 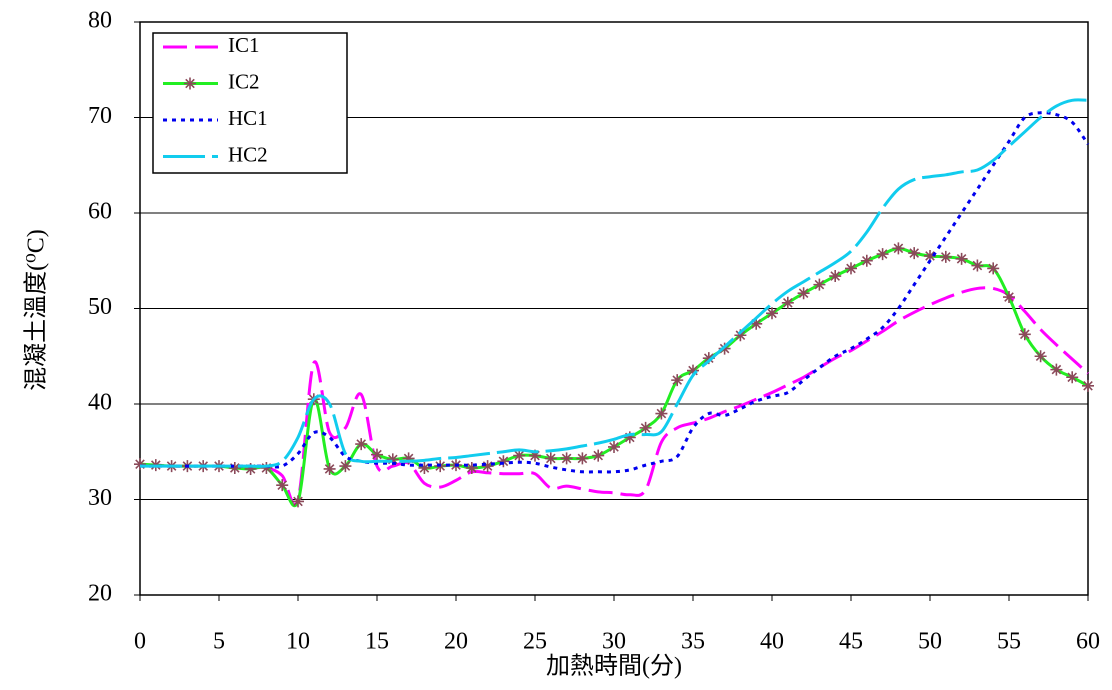 What do you see at coordinates (140, 642) in the screenshot?
I see `x-tick-label: 0` at bounding box center [140, 642].